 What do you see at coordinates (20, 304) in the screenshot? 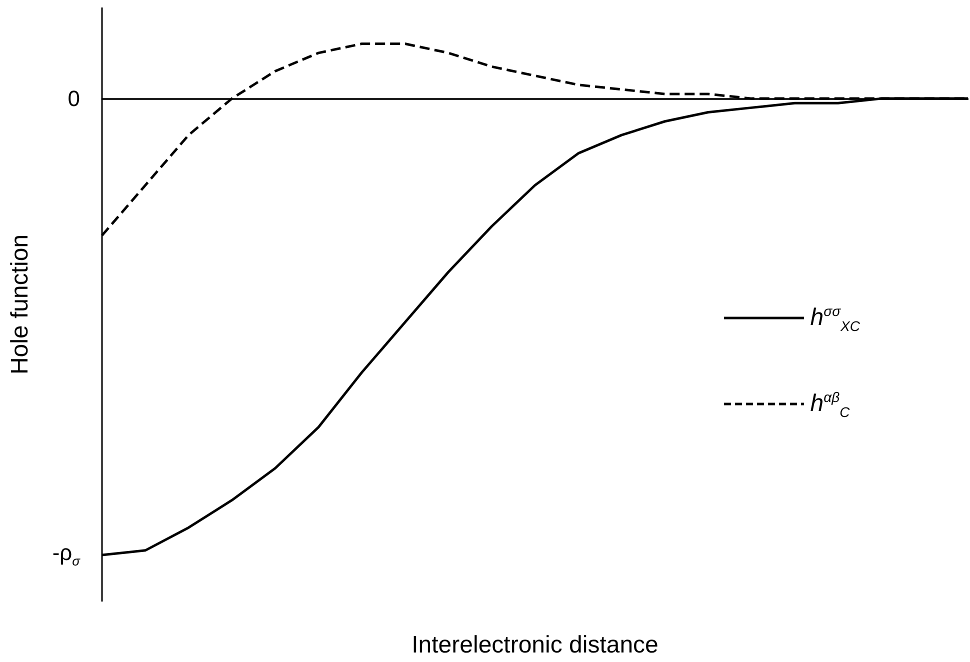
I see `y-axis-title: Hole function` at bounding box center [20, 304].